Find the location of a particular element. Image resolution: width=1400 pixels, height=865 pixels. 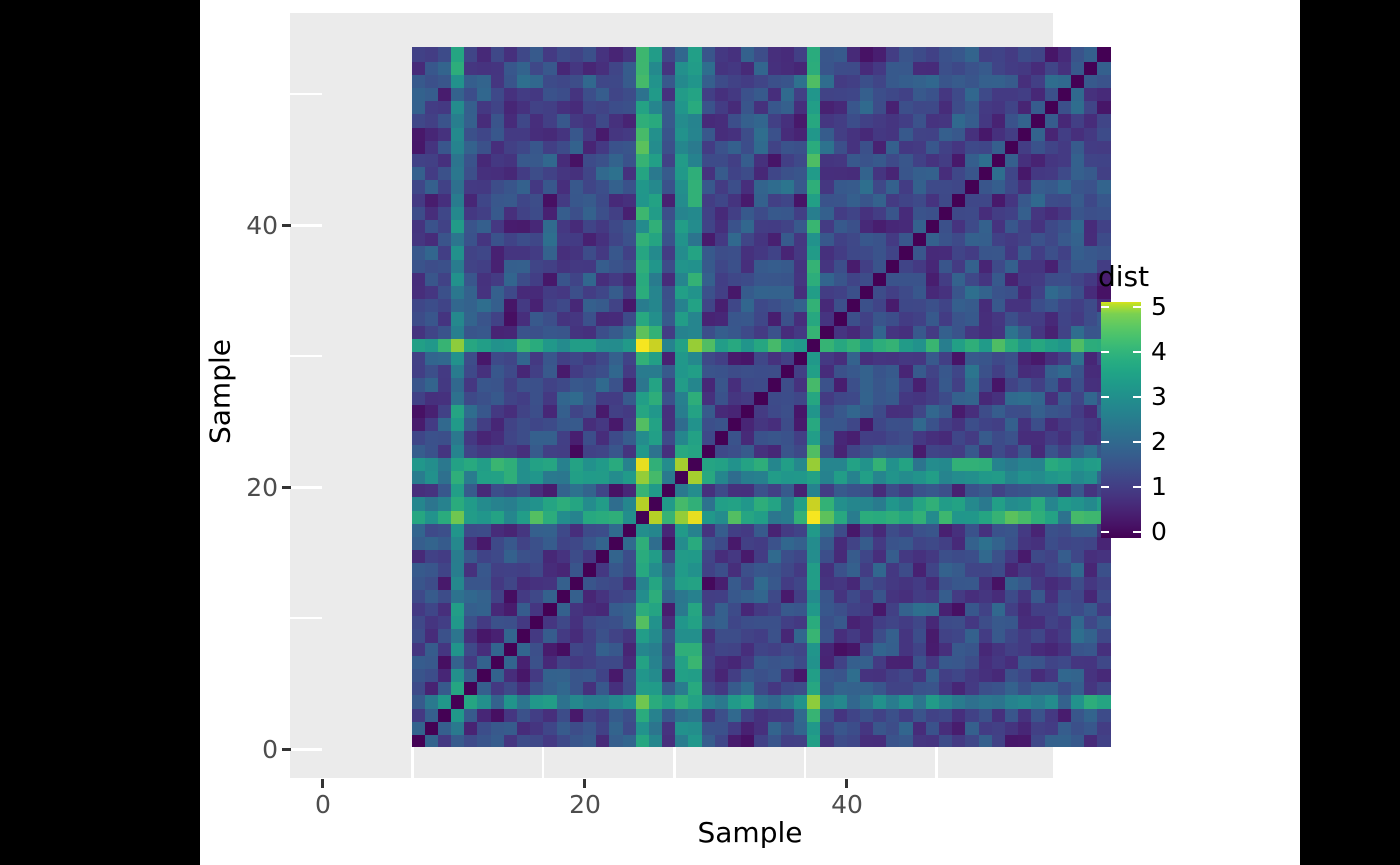

x-axis-title: Sample is located at coordinates (750, 832).